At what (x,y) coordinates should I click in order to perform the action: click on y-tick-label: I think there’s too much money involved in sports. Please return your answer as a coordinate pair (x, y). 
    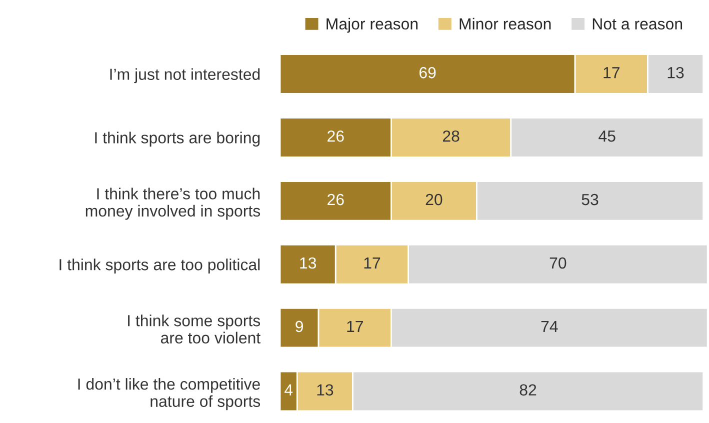
    Looking at the image, I should click on (173, 204).